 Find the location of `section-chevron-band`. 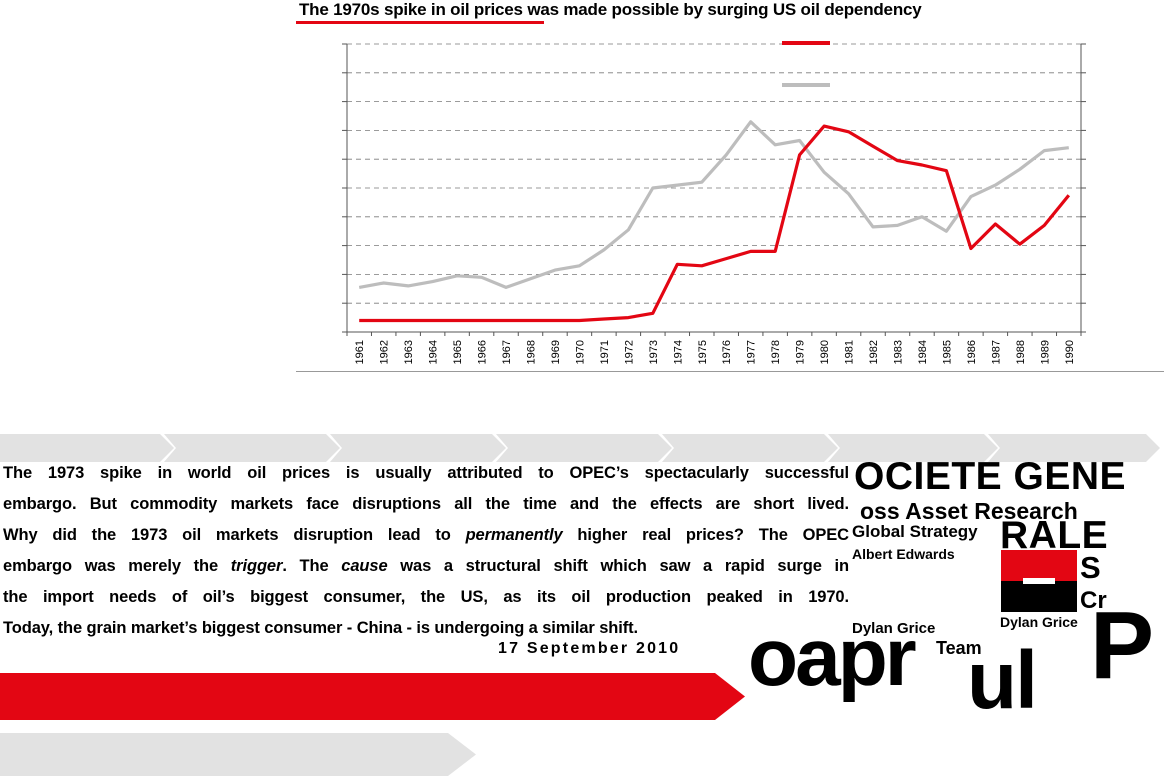

section-chevron-band is located at coordinates (582, 448).